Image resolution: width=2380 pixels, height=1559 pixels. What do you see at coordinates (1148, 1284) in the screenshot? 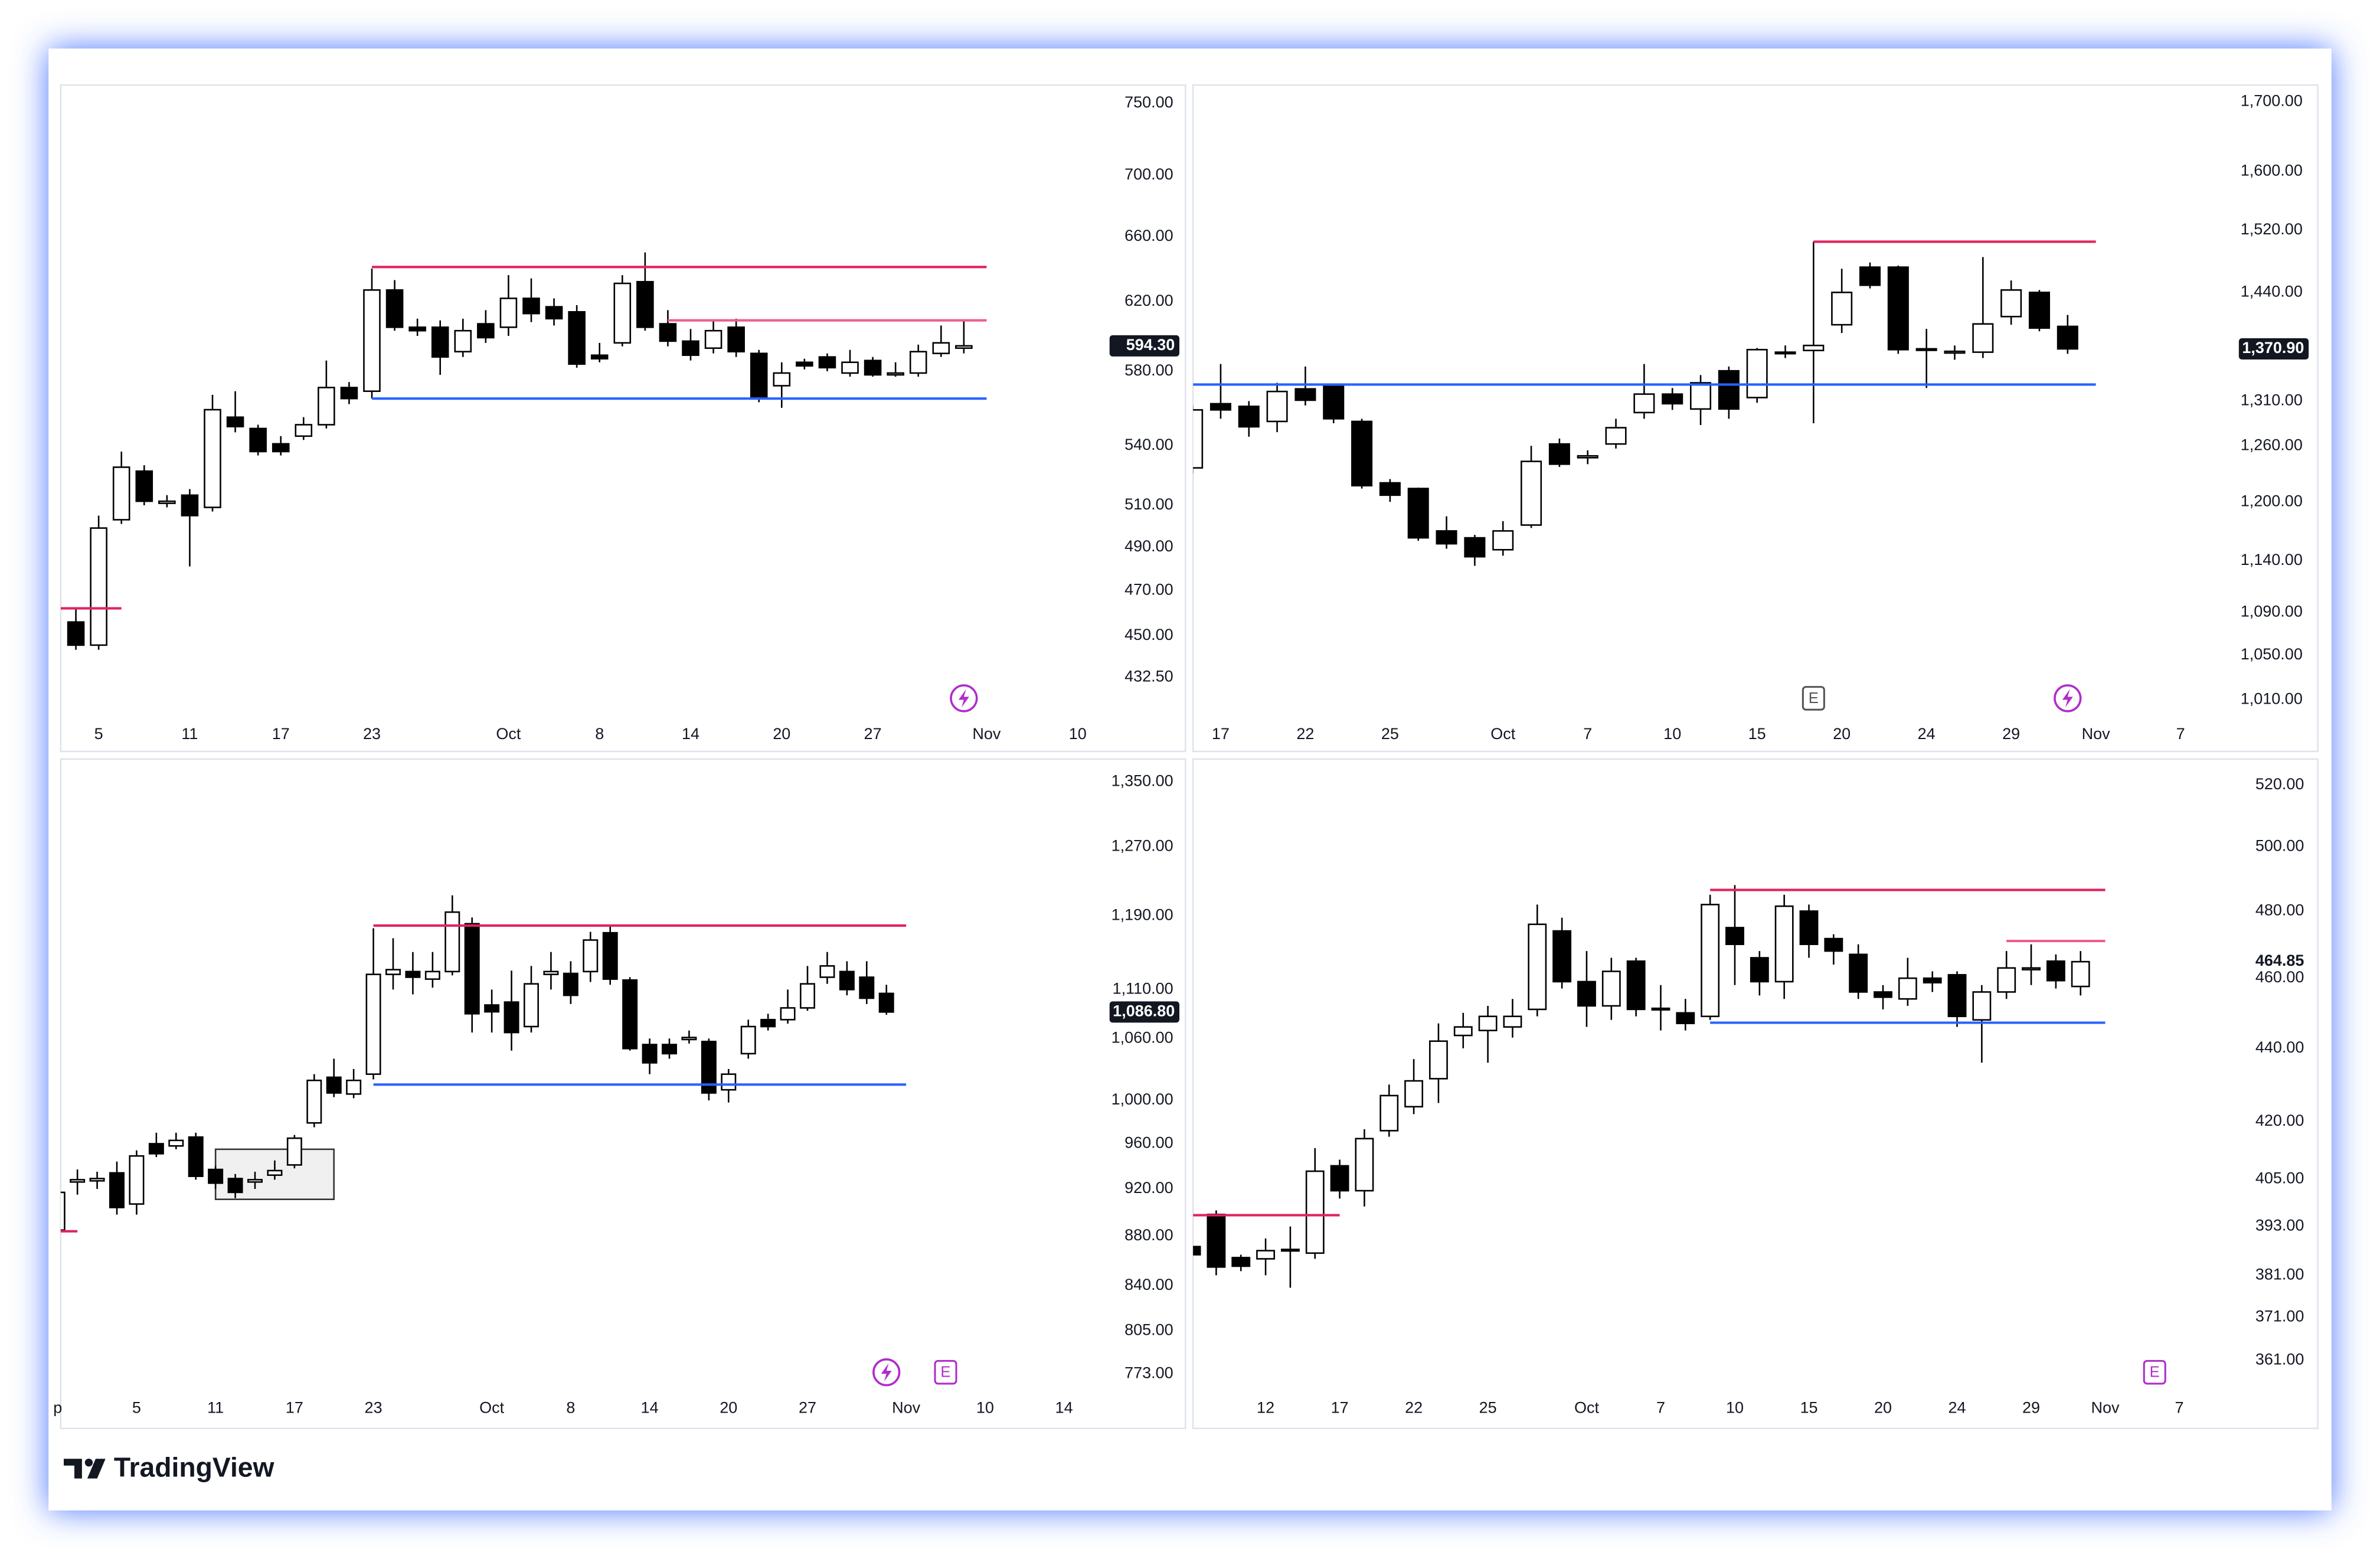
I see `y-tick-label: 840.00` at bounding box center [1148, 1284].